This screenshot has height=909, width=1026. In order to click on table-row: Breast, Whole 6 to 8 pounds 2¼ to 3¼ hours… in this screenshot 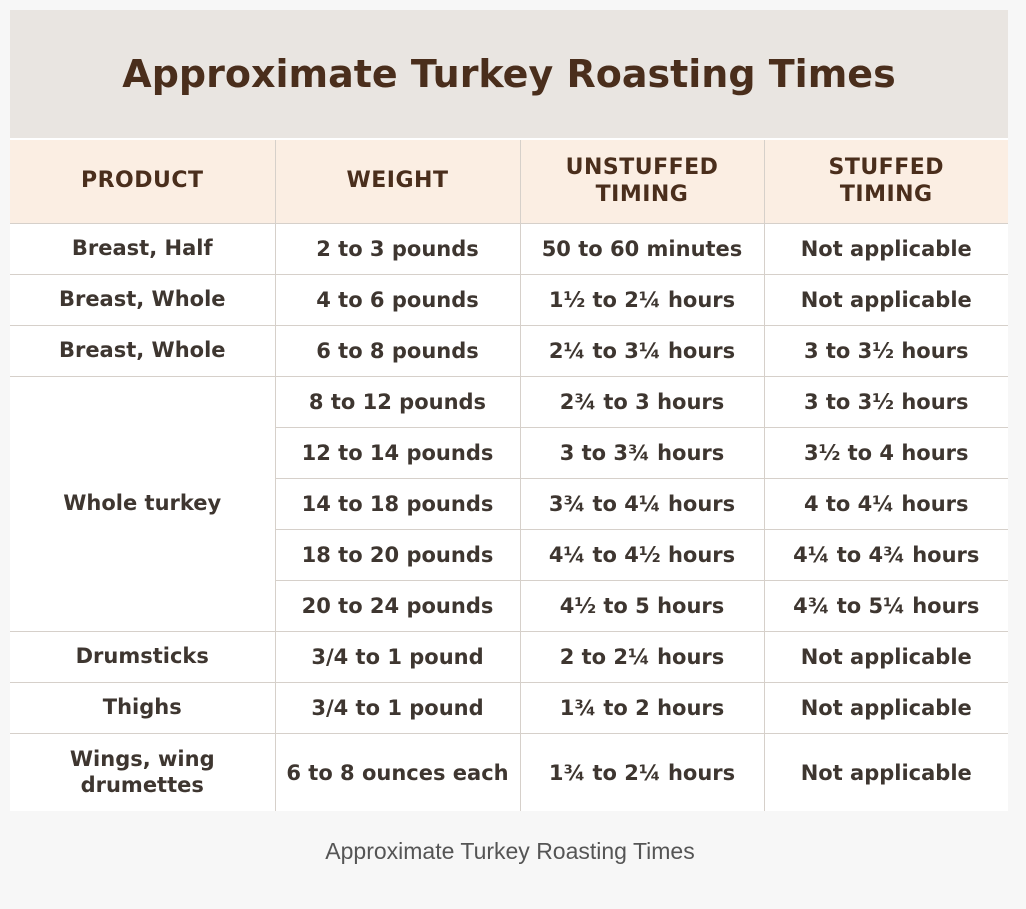, I will do `click(509, 351)`.